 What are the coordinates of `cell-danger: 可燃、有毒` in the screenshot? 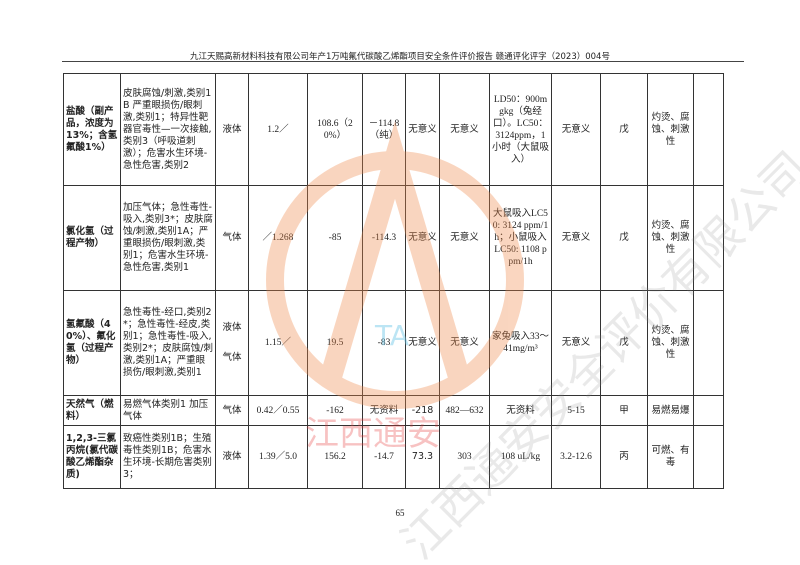 It's located at (670, 457).